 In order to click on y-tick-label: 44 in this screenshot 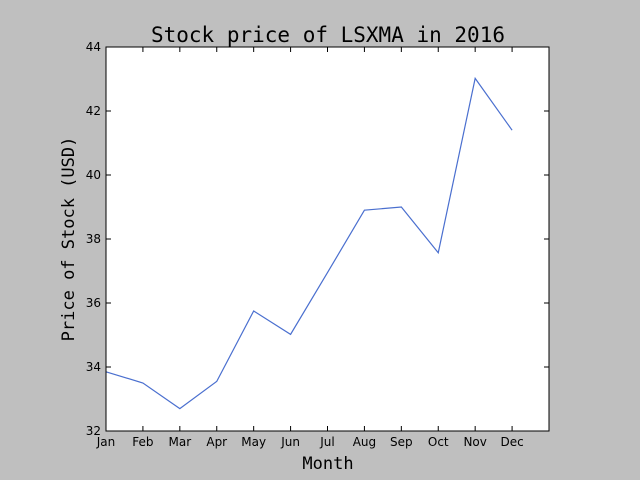, I will do `click(93, 47)`.